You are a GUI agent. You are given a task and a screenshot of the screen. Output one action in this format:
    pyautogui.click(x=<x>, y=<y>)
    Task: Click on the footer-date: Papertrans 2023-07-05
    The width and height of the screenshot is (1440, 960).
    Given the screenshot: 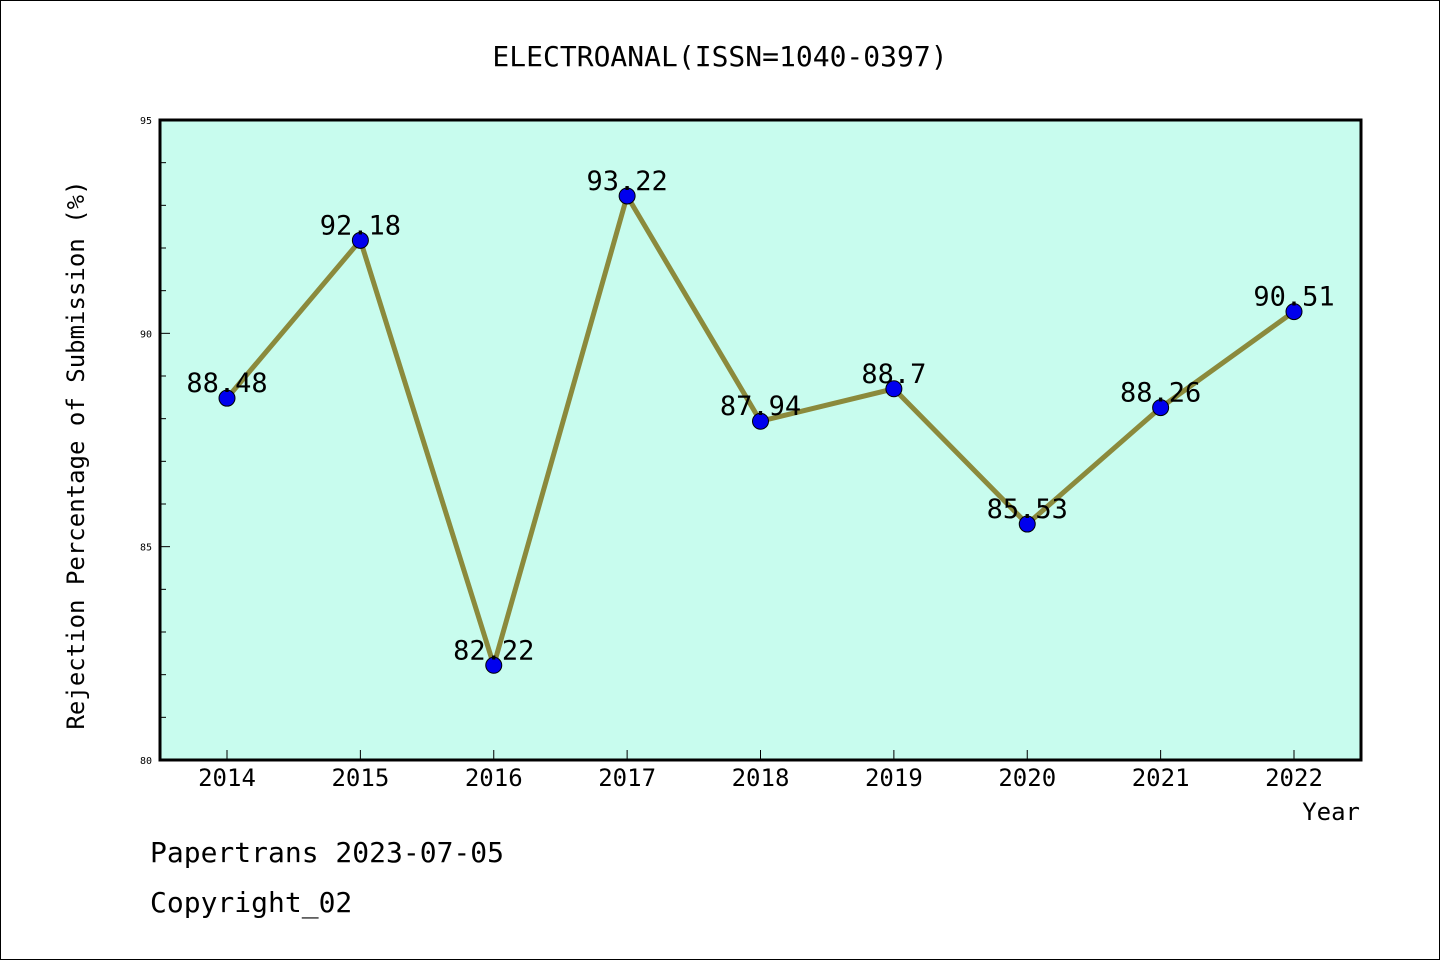 What is the action you would take?
    pyautogui.click(x=327, y=852)
    